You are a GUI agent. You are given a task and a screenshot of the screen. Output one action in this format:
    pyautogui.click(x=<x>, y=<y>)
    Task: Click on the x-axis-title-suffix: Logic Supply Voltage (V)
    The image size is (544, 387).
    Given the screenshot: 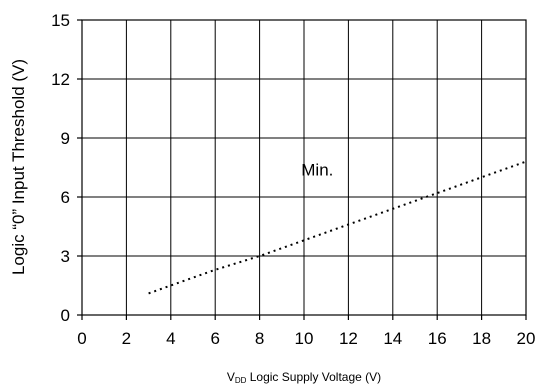 What is the action you would take?
    pyautogui.click(x=313, y=377)
    